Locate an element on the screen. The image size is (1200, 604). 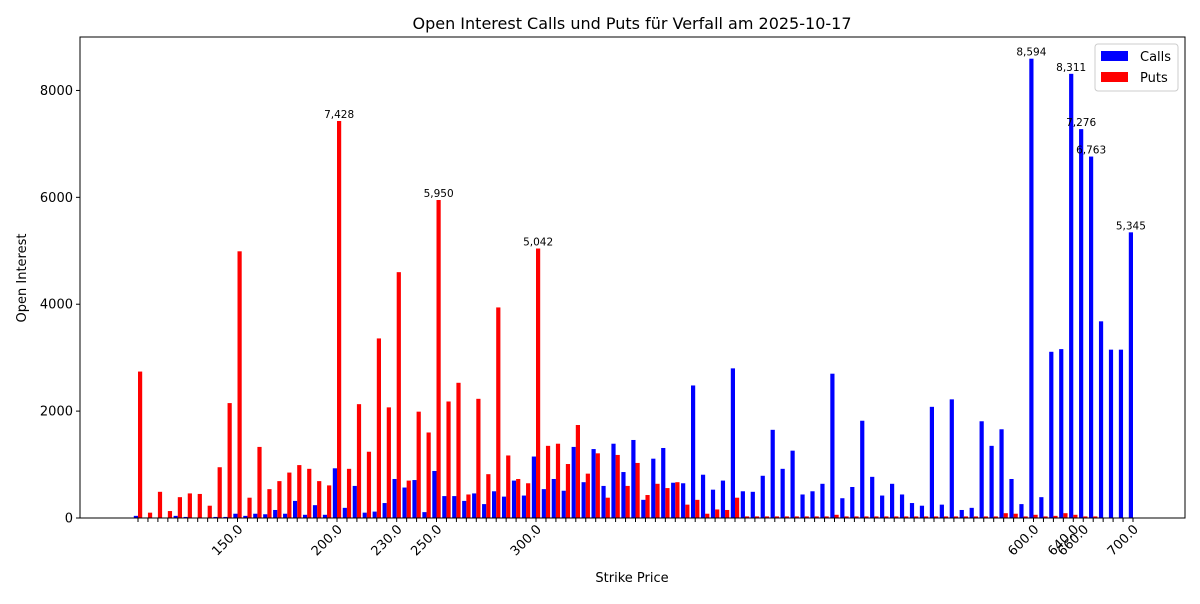
data-label: 6,763 is located at coordinates (1091, 151).